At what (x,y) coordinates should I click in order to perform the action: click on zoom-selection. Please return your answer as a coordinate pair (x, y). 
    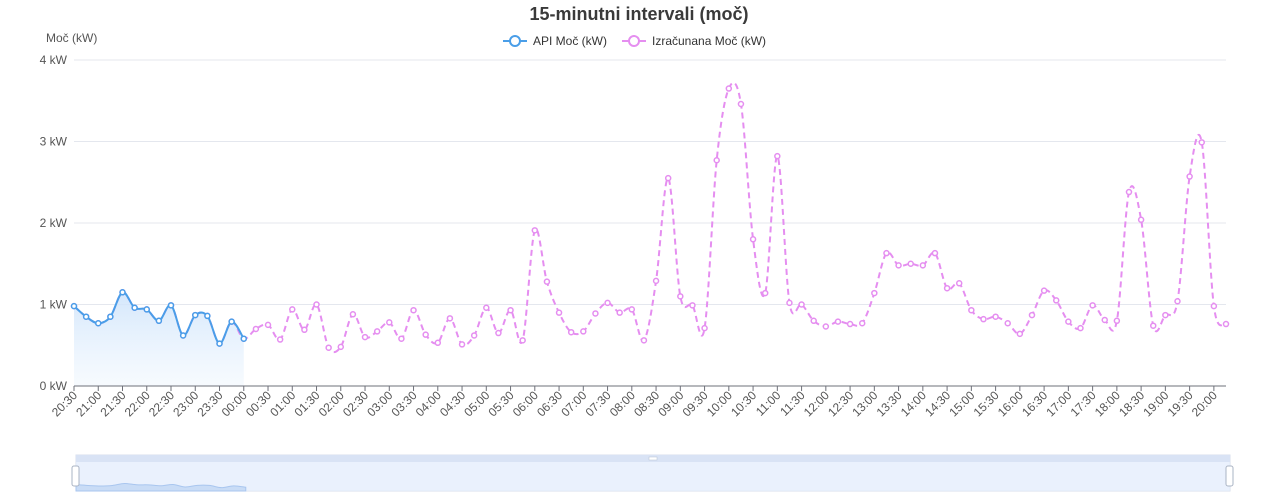
    Looking at the image, I should click on (653, 476).